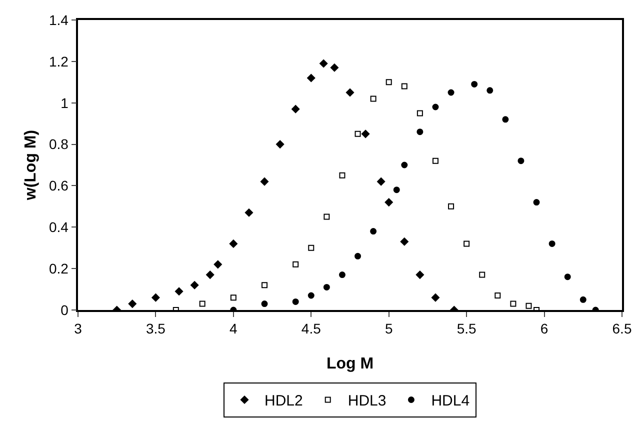 This screenshot has height=430, width=636. Describe the element at coordinates (544, 328) in the screenshot. I see `x-tick-label: 6` at that location.